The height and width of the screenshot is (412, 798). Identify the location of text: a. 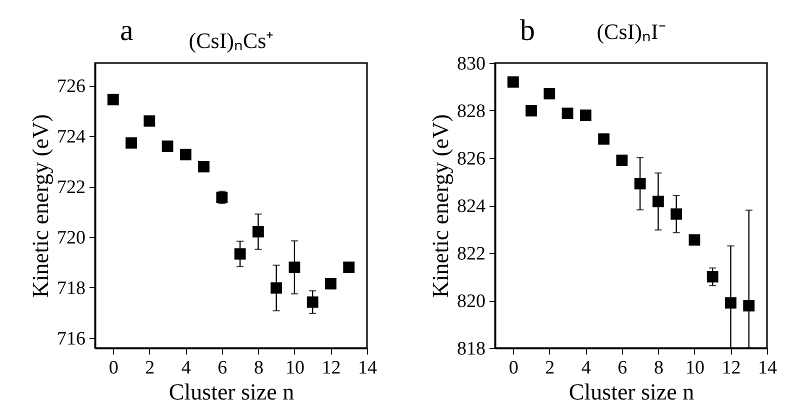
(127, 31).